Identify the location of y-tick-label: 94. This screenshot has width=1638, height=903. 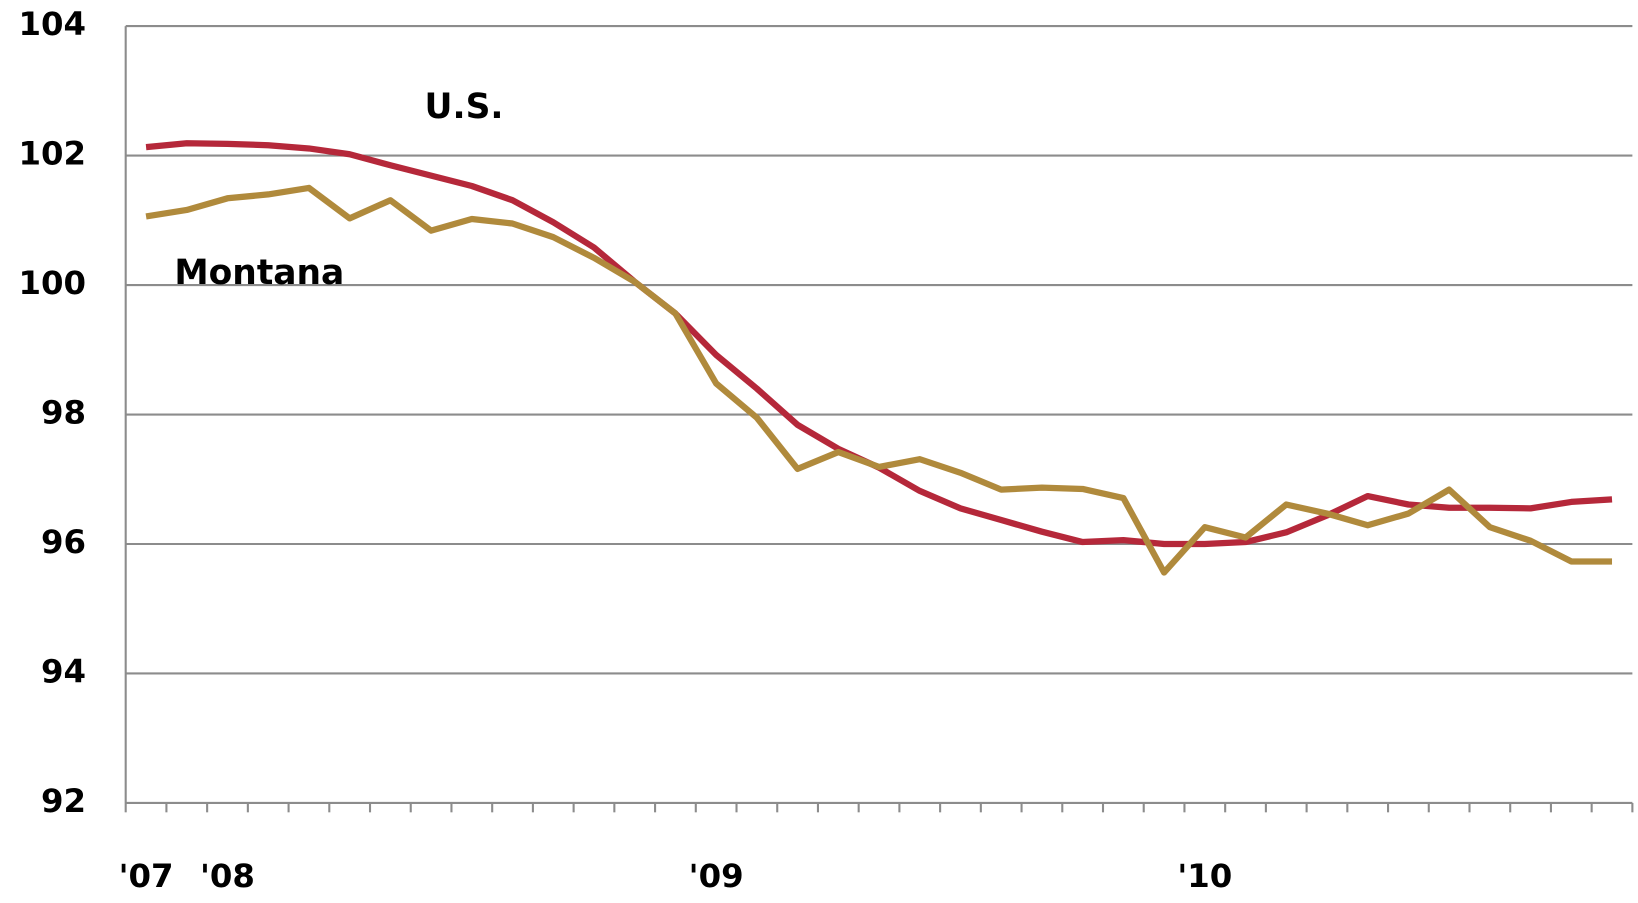
(63, 671).